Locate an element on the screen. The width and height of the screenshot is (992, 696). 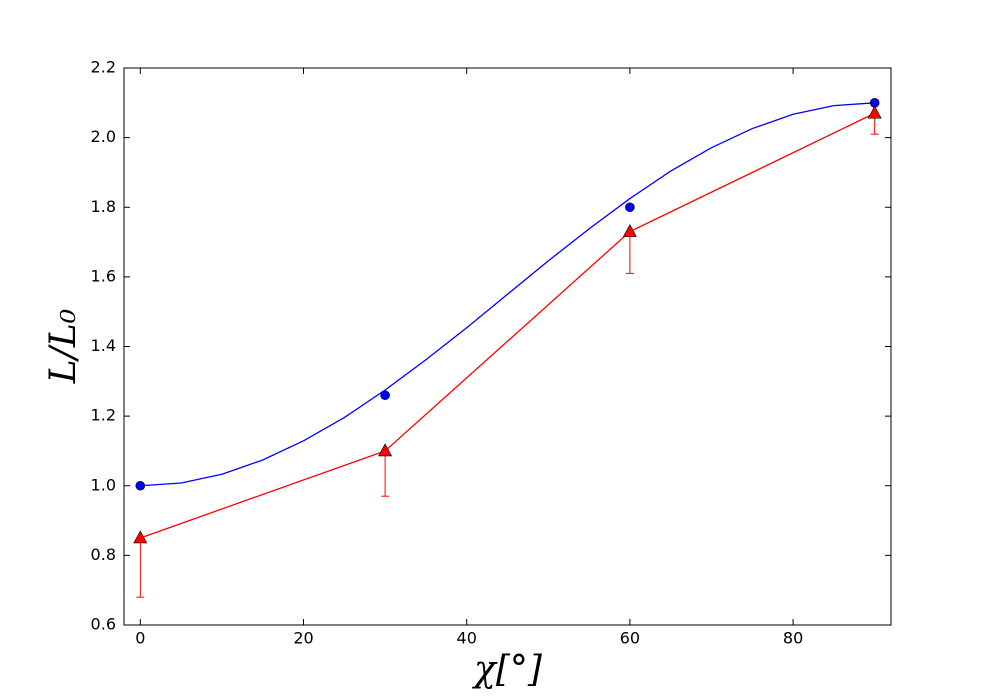
y-tick-label: 0.8 is located at coordinates (103, 554).